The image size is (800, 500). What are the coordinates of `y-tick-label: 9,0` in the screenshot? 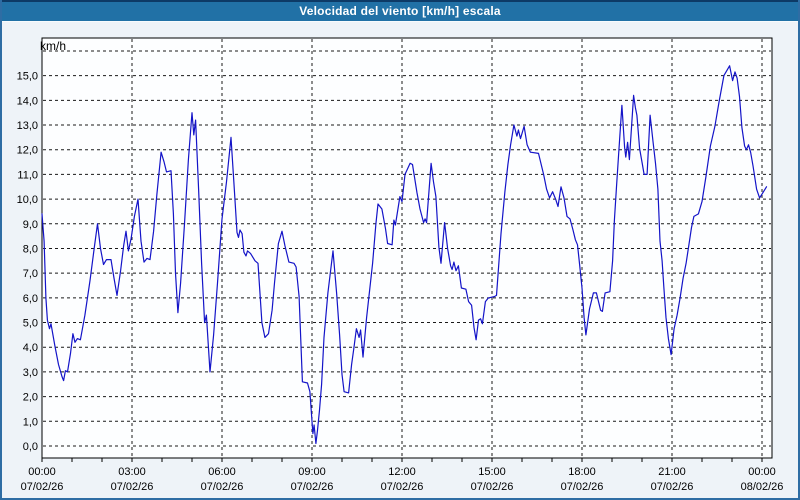 It's located at (30, 225).